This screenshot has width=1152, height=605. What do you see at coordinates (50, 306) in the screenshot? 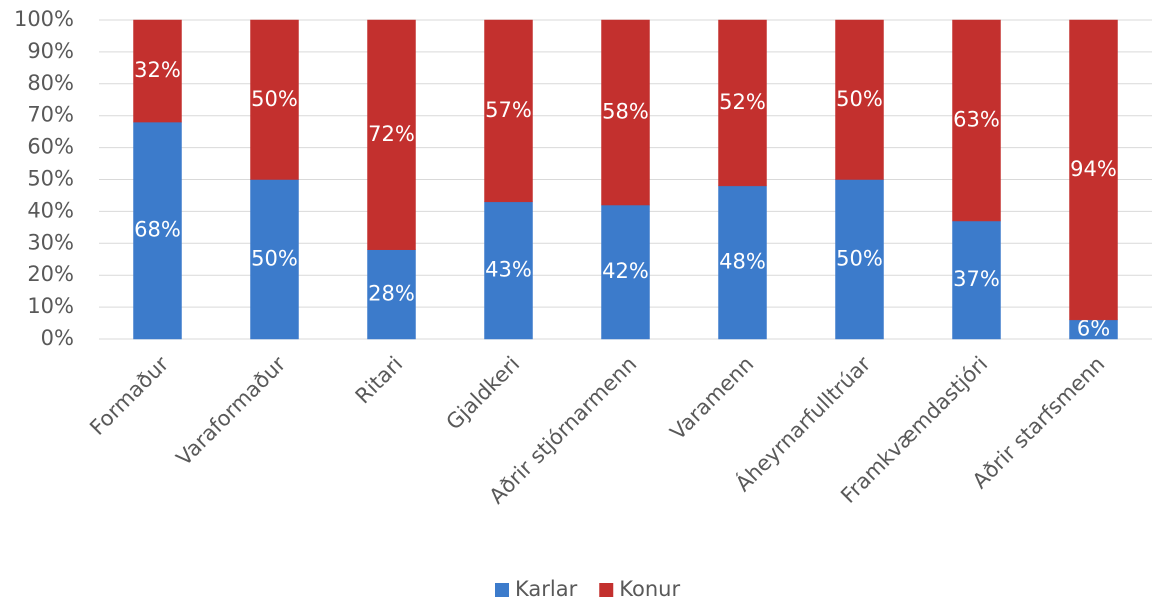
I see `y-tick-label: 10%` at bounding box center [50, 306].